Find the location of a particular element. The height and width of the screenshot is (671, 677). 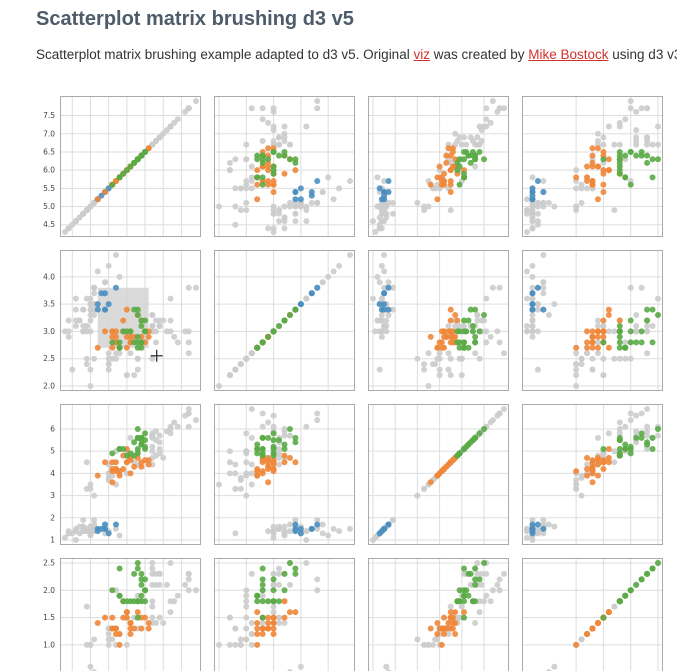

subtitle-end: using d3 v3. is located at coordinates (644, 54).